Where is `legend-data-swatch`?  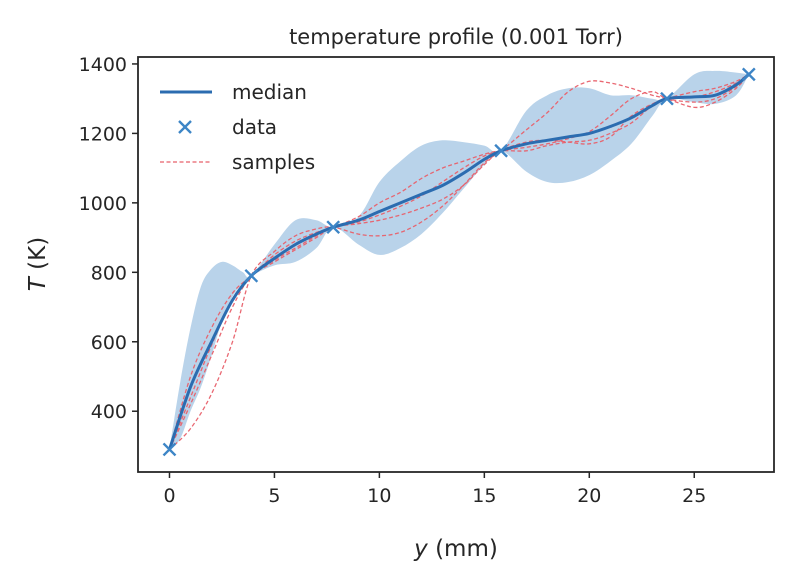 legend-data-swatch is located at coordinates (185, 127).